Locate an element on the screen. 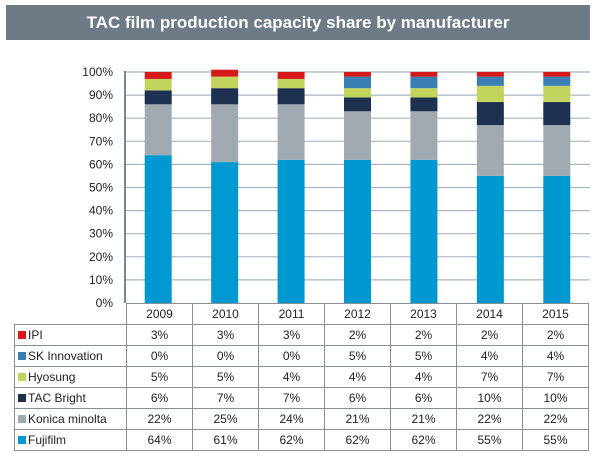 This screenshot has height=464, width=600. data-label: 25% is located at coordinates (225, 419).